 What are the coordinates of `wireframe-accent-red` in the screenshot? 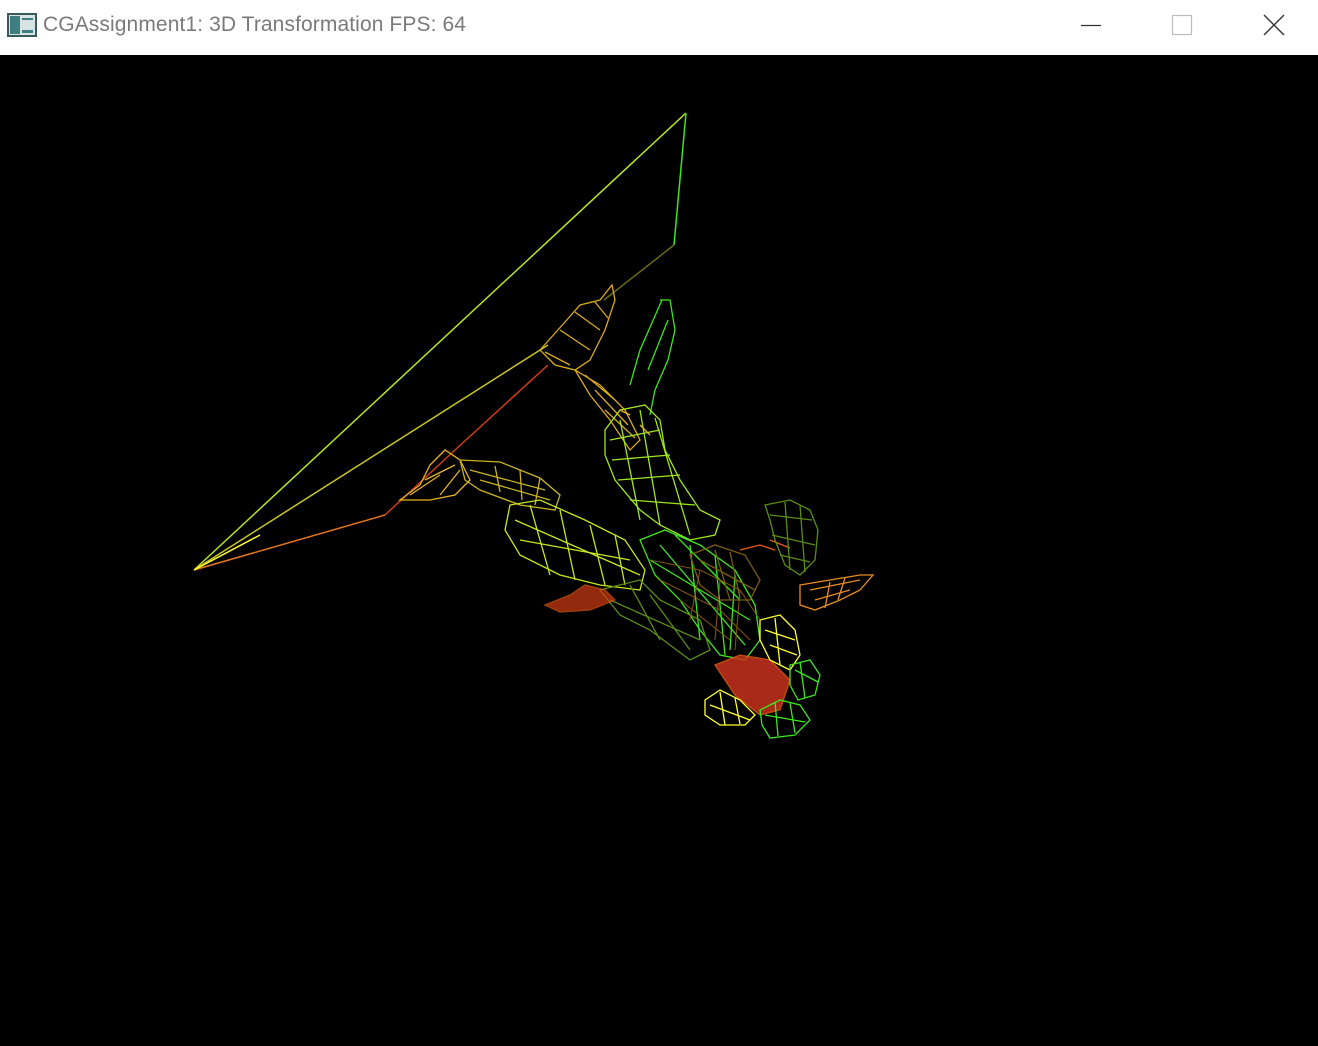 It's located at (667, 627).